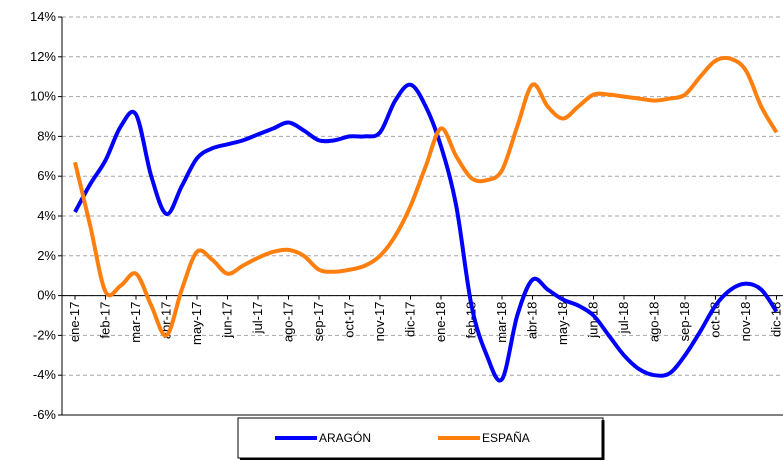 This screenshot has width=783, height=461. Describe the element at coordinates (745, 322) in the screenshot. I see `x-tick-label: nov-18` at that location.